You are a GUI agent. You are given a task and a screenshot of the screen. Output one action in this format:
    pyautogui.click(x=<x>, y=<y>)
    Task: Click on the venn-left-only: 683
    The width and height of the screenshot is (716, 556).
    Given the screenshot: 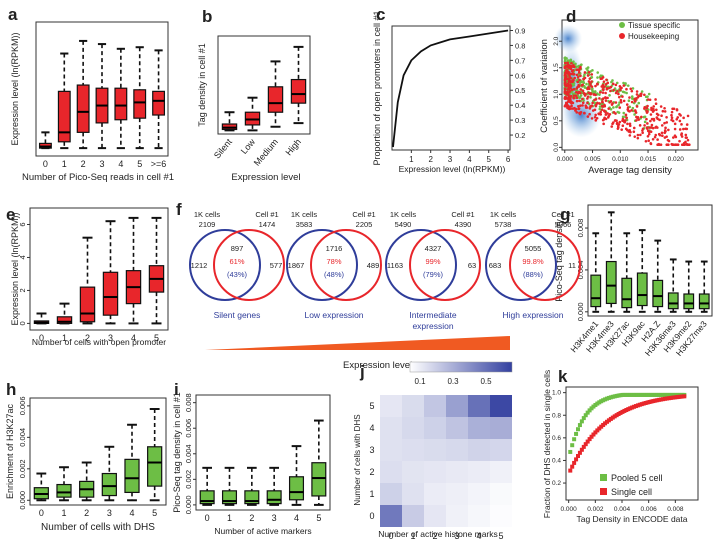 What is the action you would take?
    pyautogui.click(x=495, y=265)
    